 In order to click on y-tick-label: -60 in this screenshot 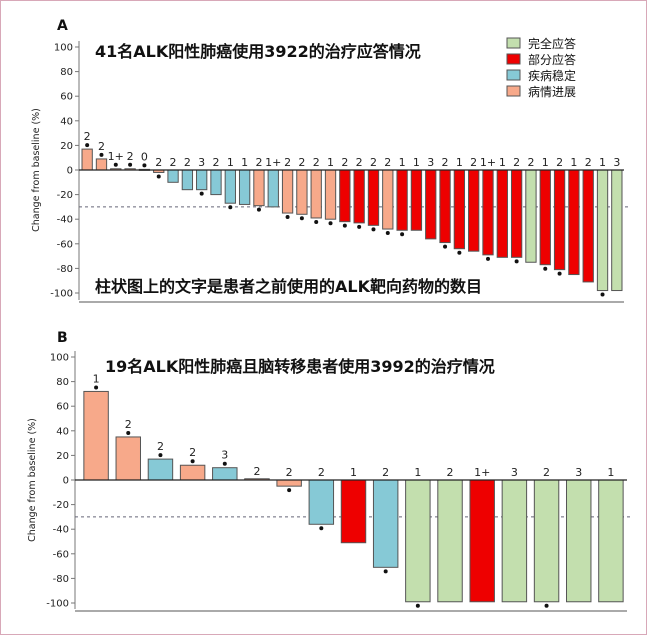, I will do `click(61, 554)`.